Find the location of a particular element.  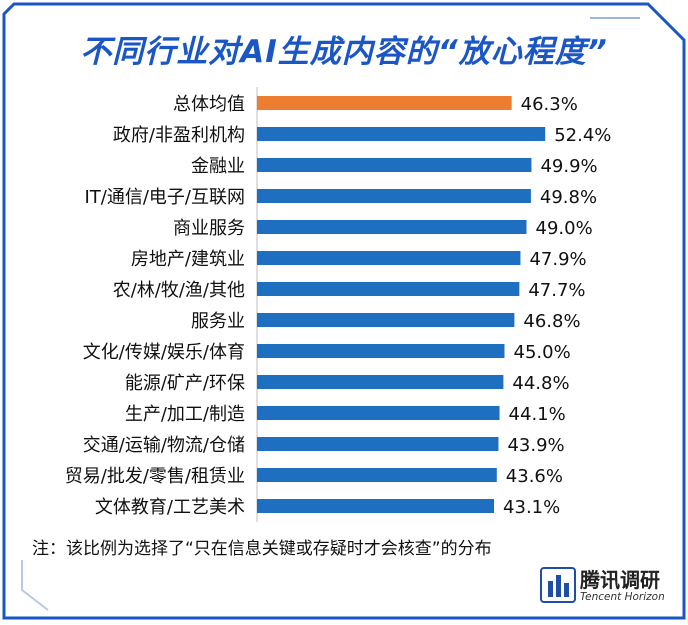

data-label: 43.9% is located at coordinates (535, 445).